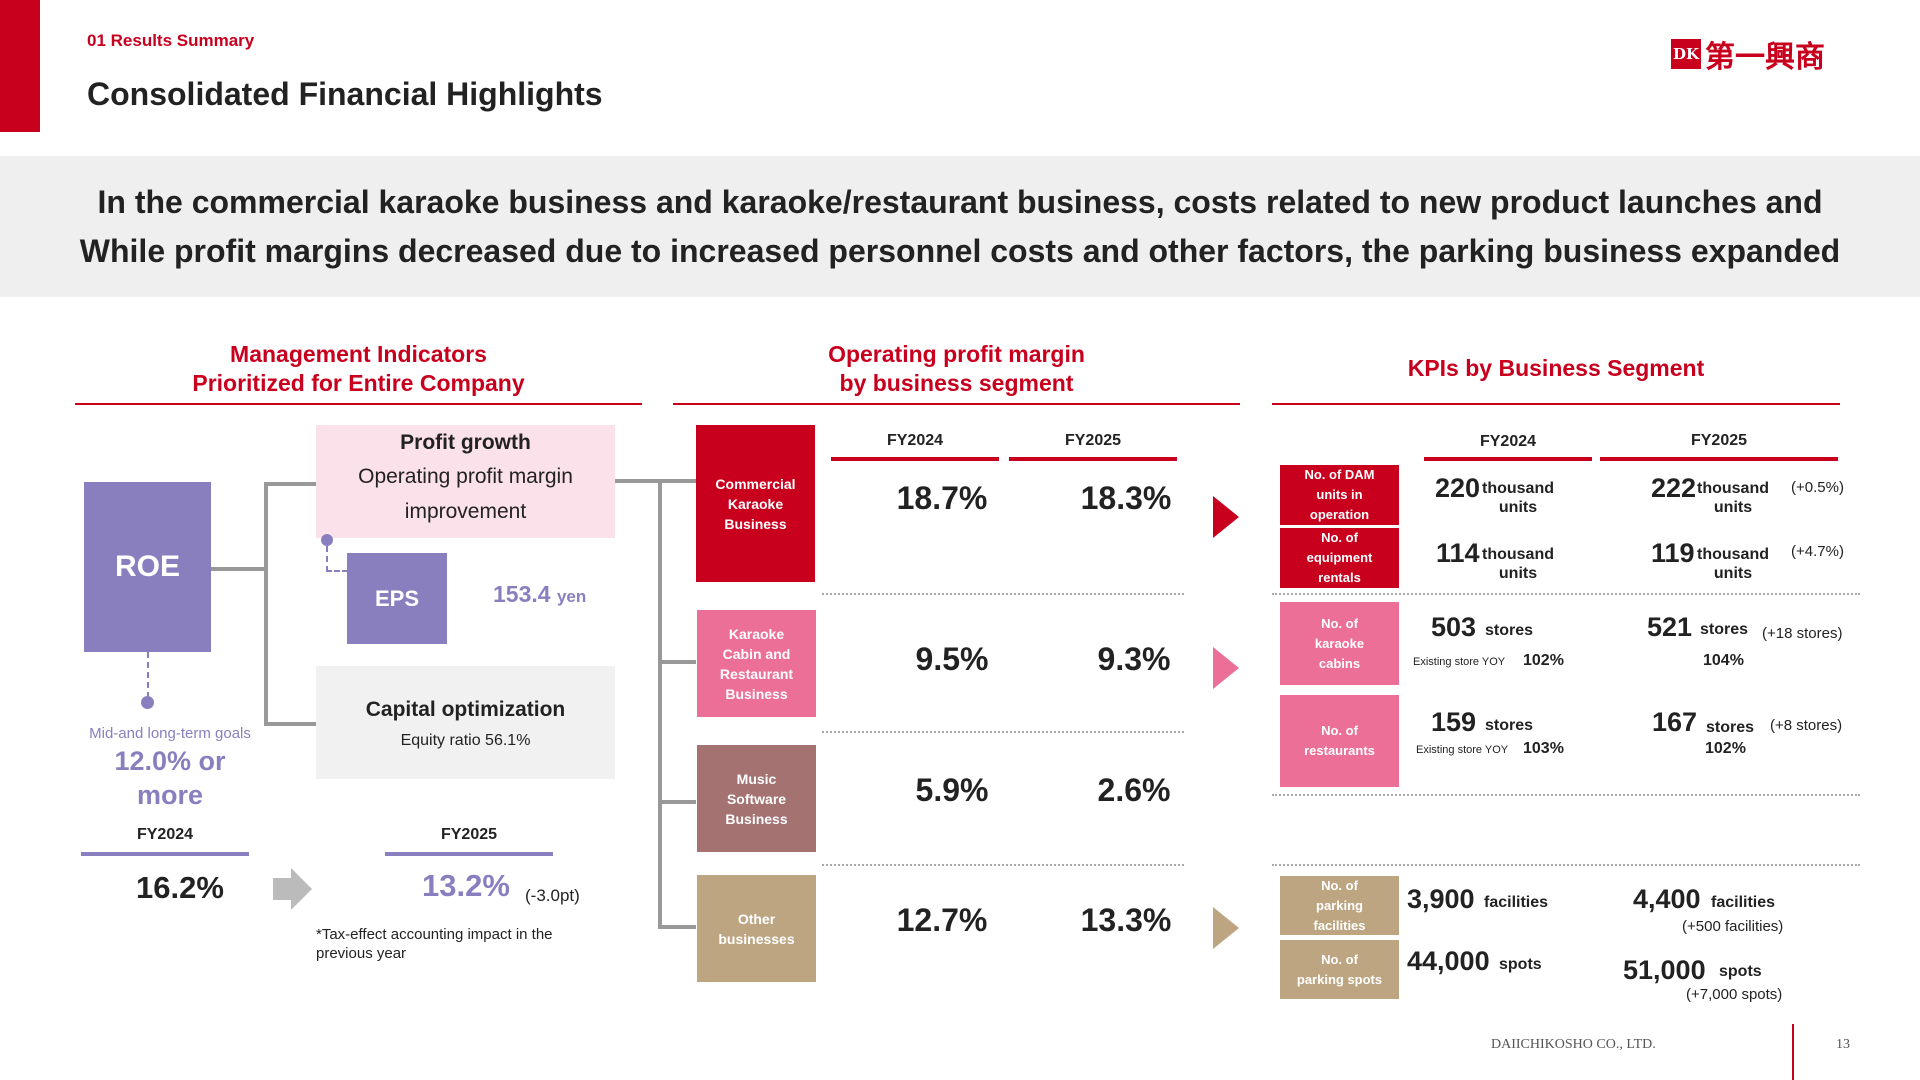 This screenshot has width=1920, height=1080. I want to click on kpi-karaoke-cabins: No. of karaoke cabins, so click(1339, 643).